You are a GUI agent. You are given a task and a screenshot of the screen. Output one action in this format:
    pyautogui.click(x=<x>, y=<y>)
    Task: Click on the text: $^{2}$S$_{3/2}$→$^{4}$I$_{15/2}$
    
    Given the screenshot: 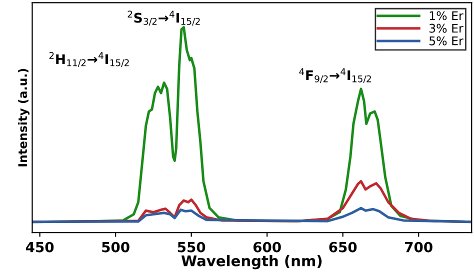 What is the action you would take?
    pyautogui.click(x=164, y=18)
    